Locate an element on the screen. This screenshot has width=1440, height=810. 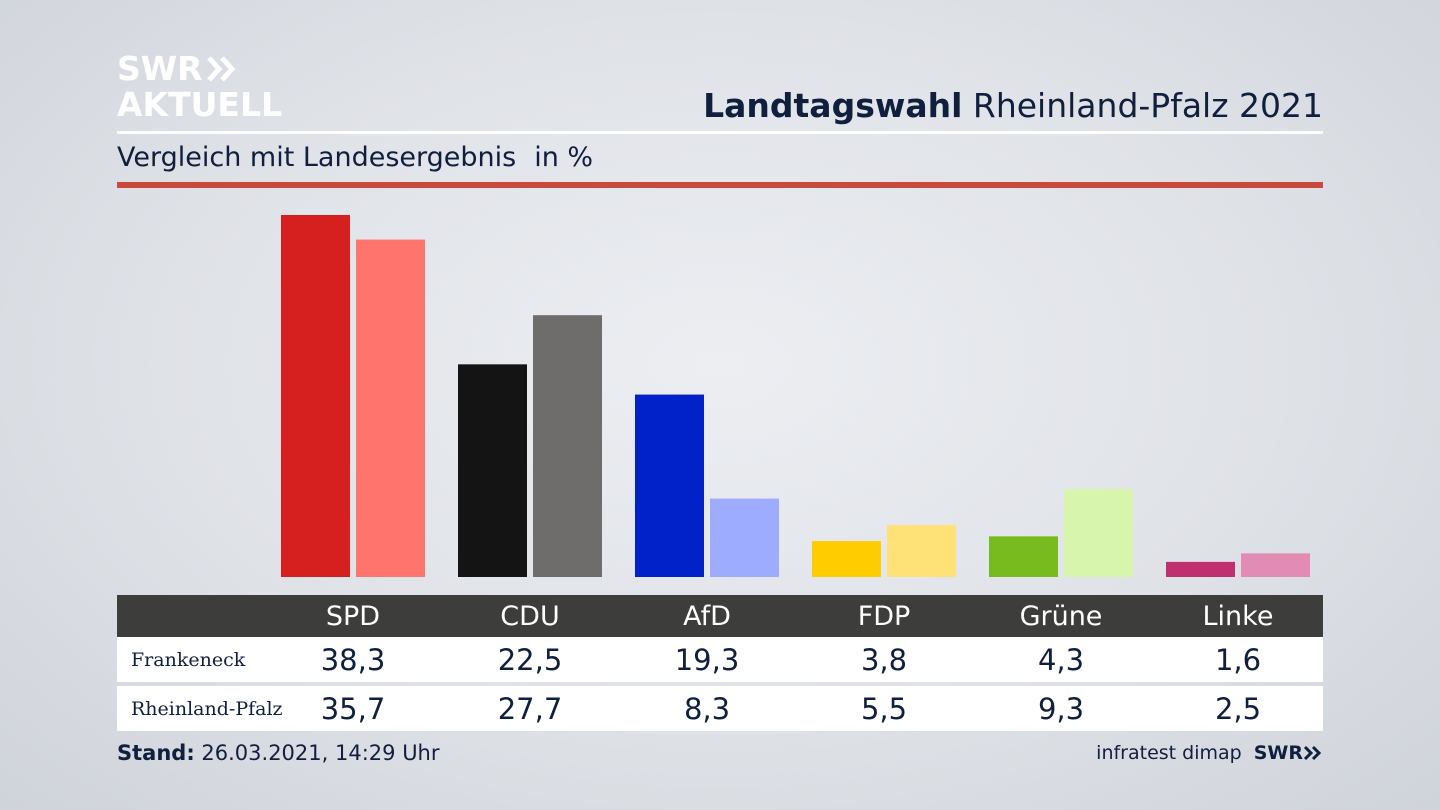
column-header: FDP is located at coordinates (884, 616).